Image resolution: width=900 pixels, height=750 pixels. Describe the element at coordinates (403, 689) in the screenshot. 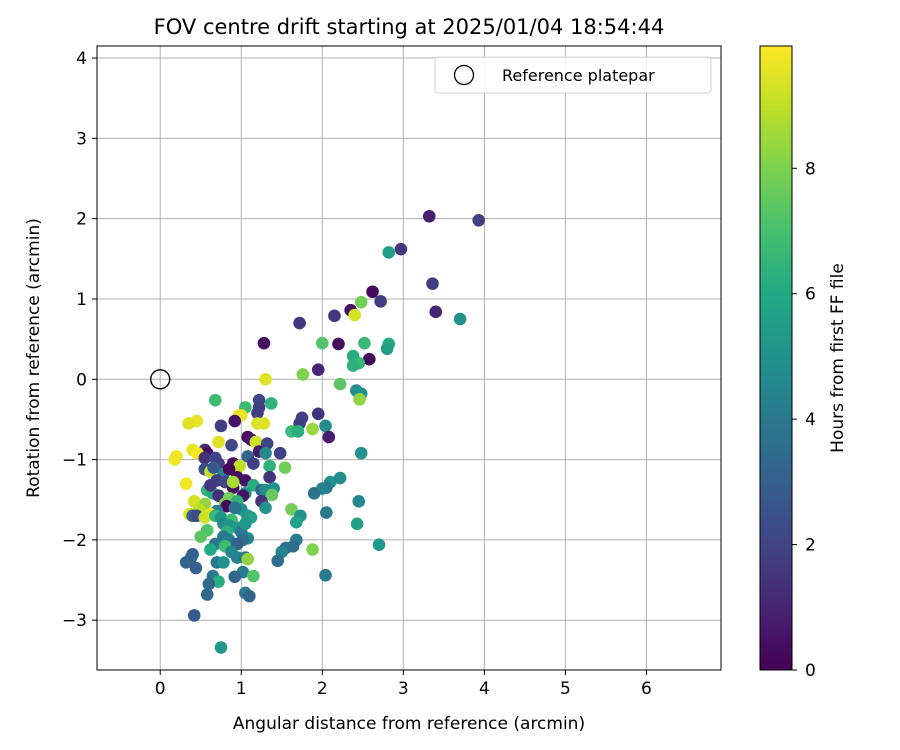

I see `x-tick-label: 3` at that location.